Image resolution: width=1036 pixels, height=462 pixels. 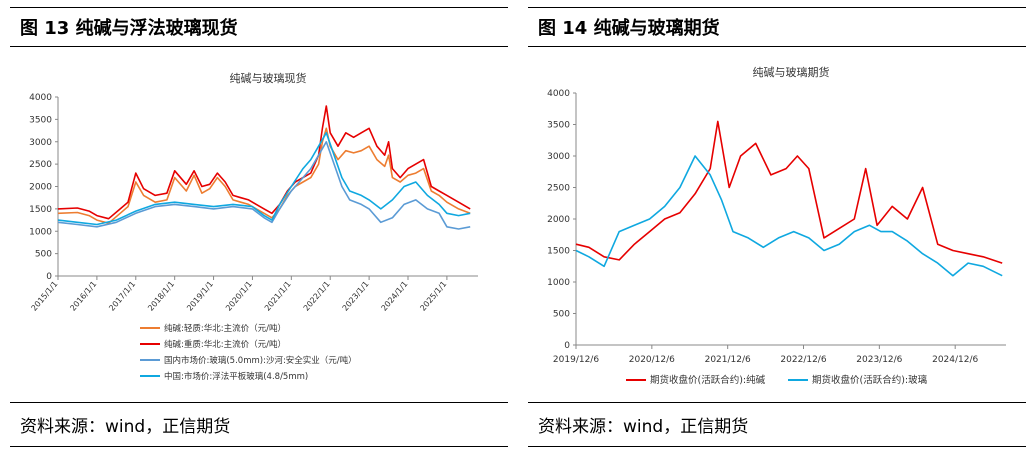 I want to click on x-tick-label: 2022/1/1, so click(x=317, y=296).